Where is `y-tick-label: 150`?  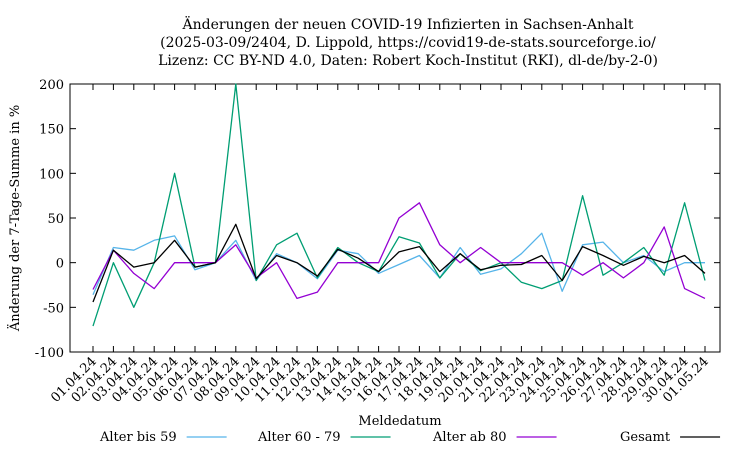
y-tick-label: 150 is located at coordinates (51, 130).